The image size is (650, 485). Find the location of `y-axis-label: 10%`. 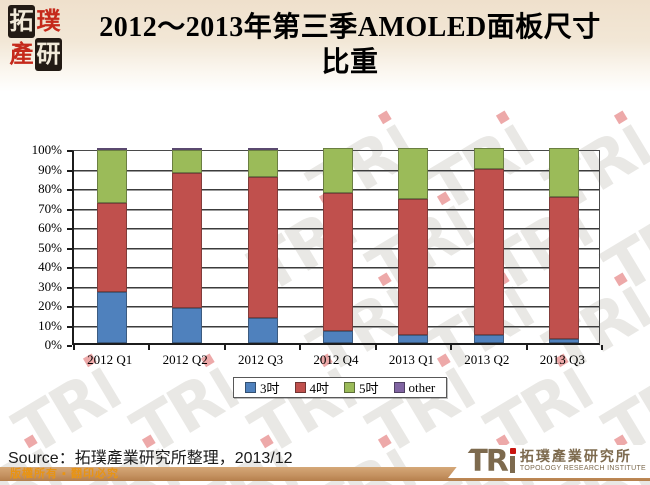

y-axis-label: 10% is located at coordinates (50, 325).